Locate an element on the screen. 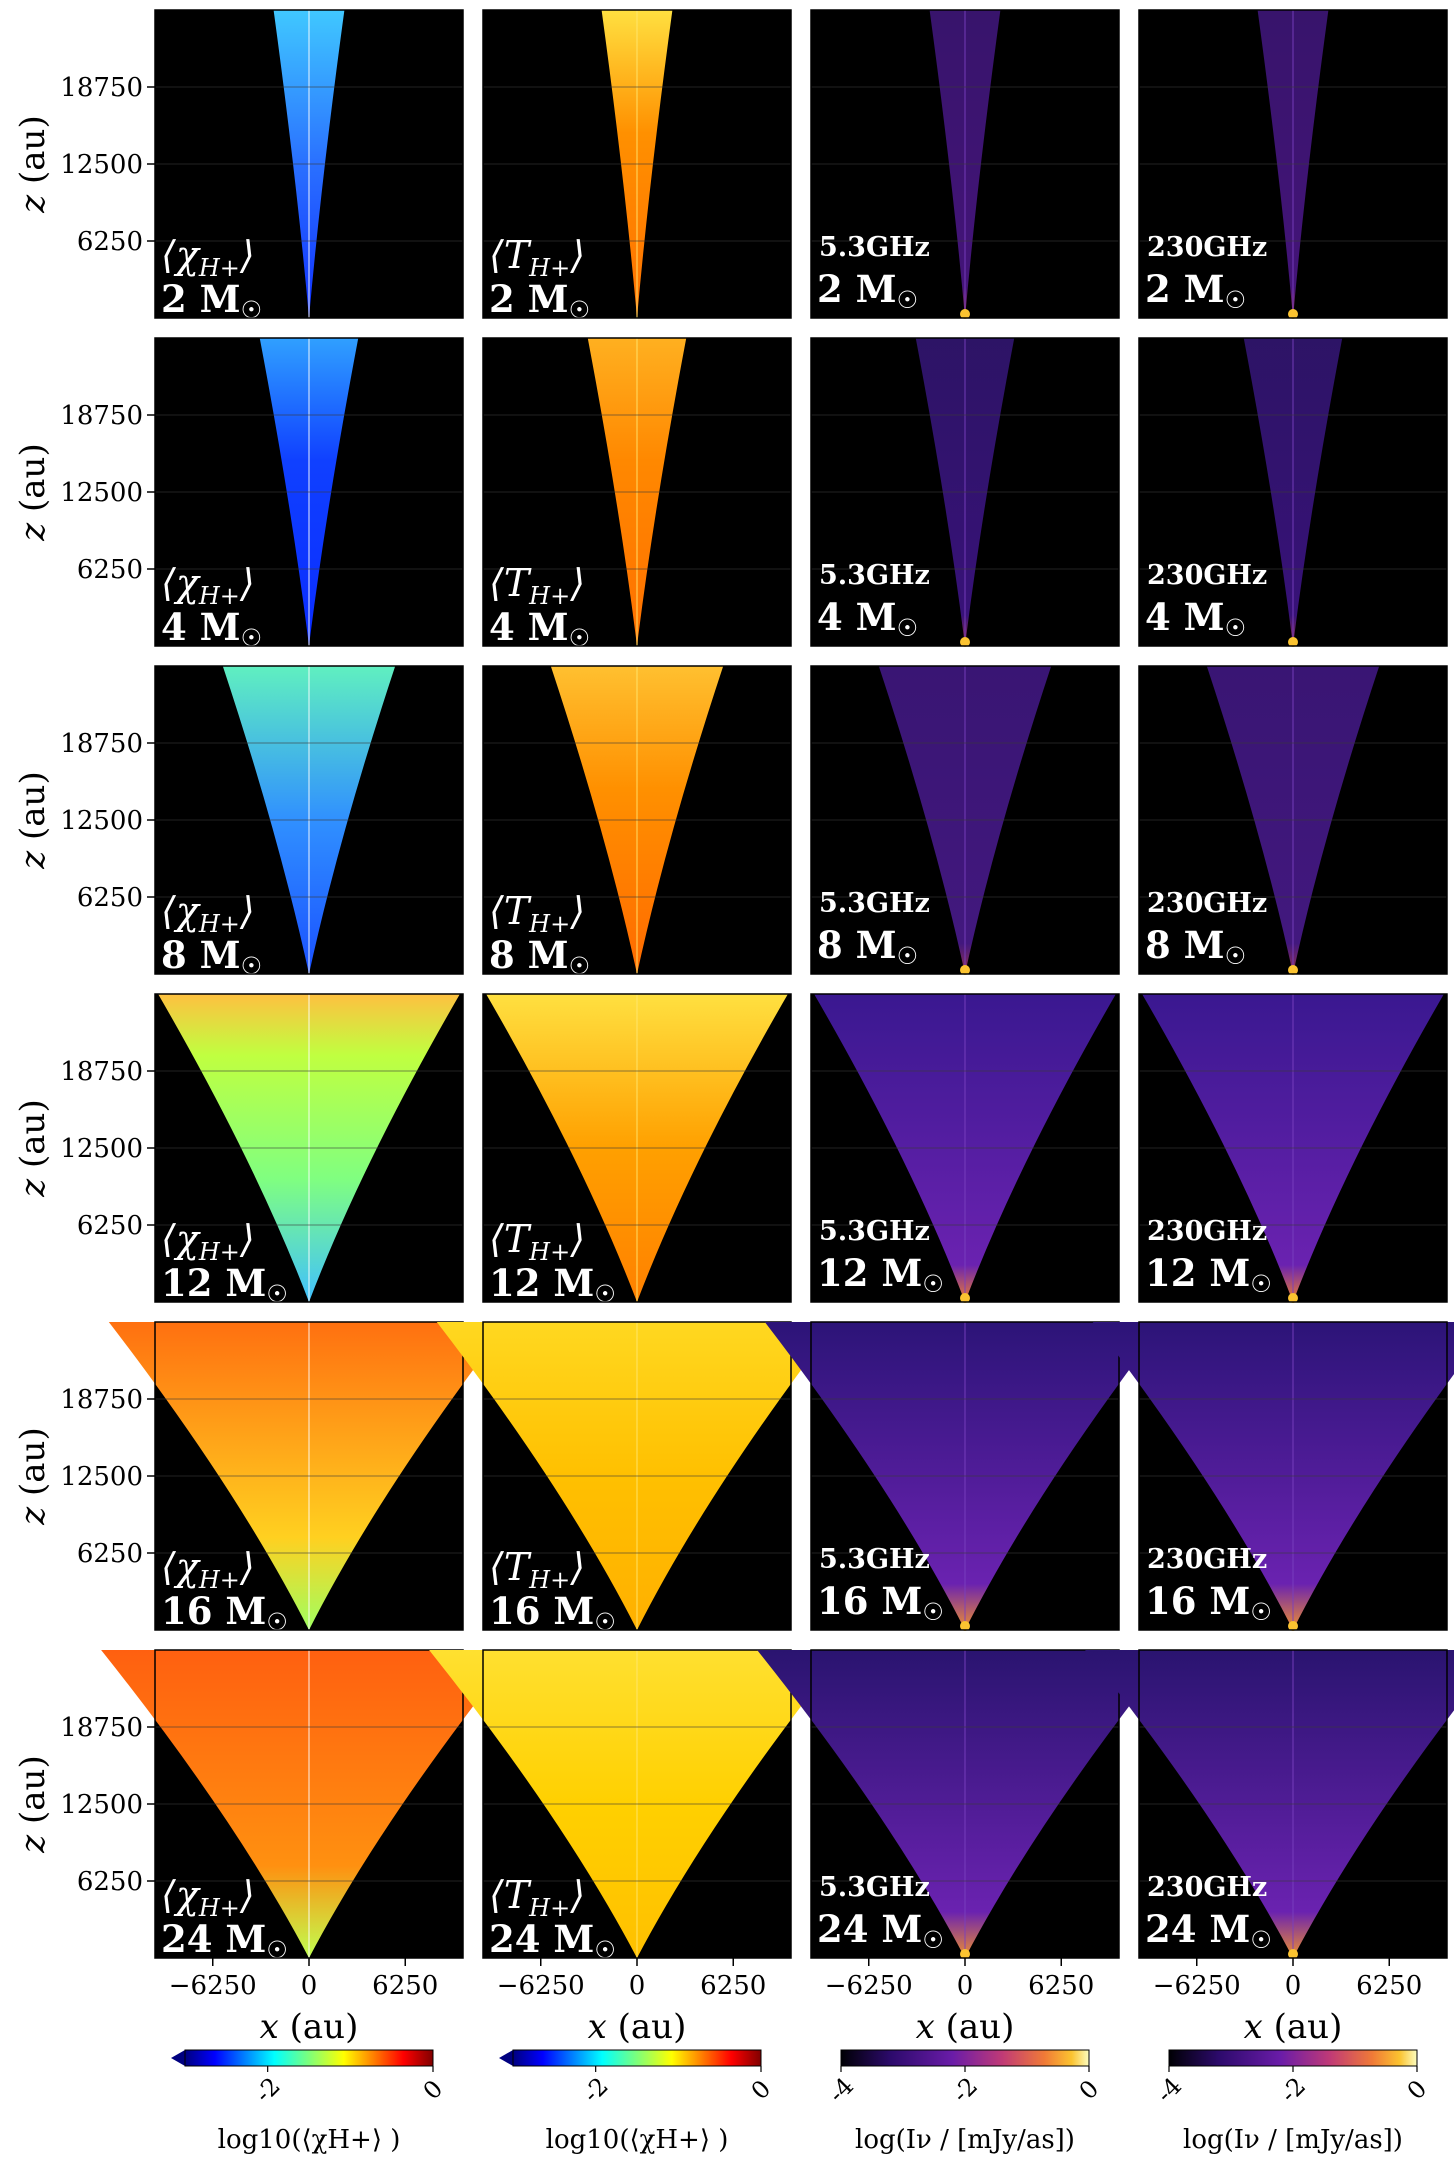 The height and width of the screenshot is (2169, 1454). panel-i53-2msun: 5.3GHz 2 M☉ is located at coordinates (965, 164).